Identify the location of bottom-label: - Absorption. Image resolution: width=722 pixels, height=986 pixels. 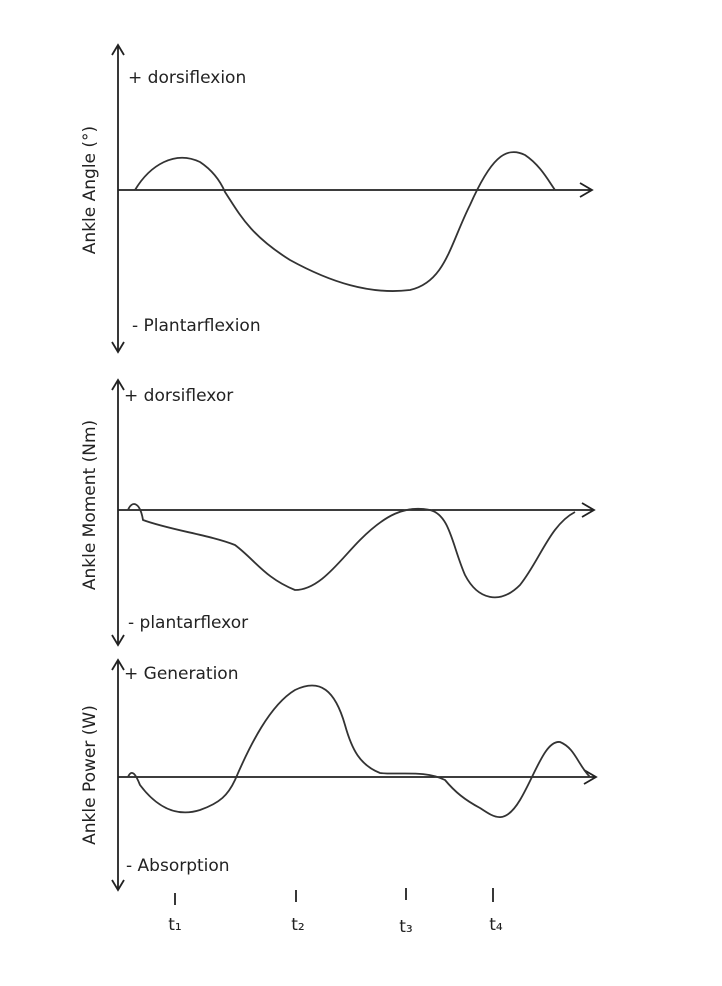
(178, 866).